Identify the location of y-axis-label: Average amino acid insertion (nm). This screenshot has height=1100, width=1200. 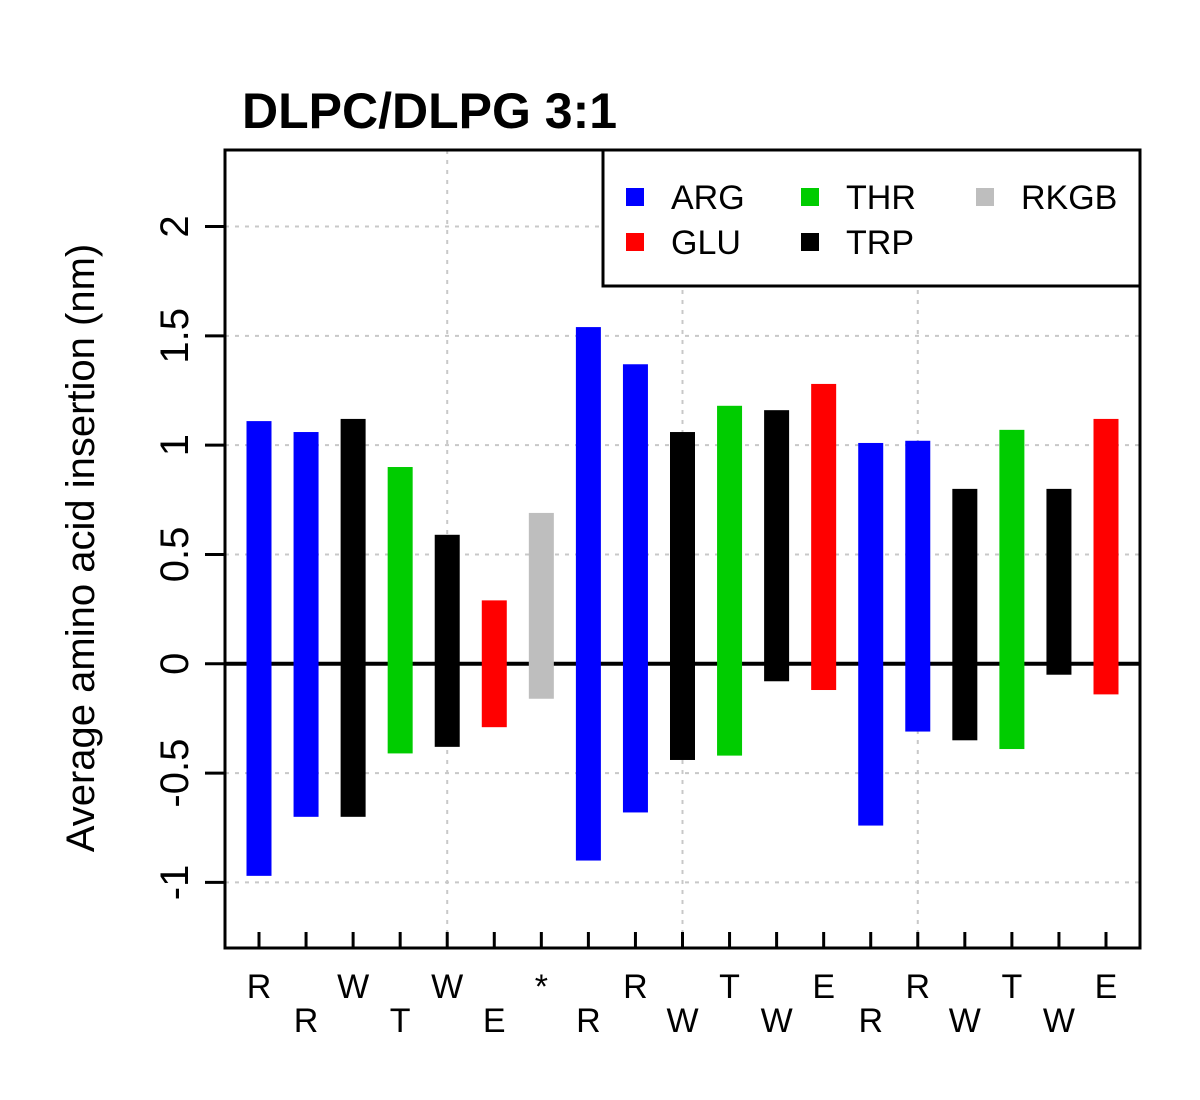
(81, 548).